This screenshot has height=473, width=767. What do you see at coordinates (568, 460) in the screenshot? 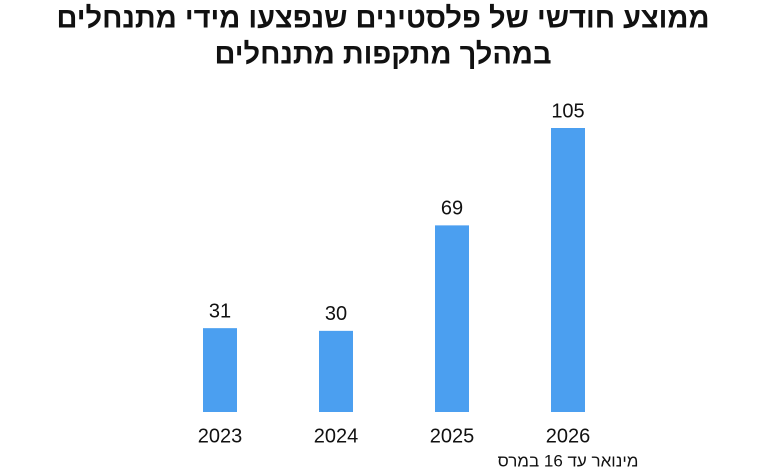
I see `annotation: מינואר עד 16 במרס` at bounding box center [568, 460].